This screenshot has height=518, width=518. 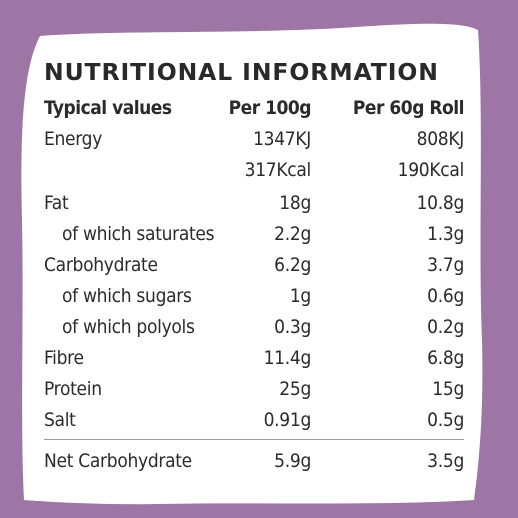 I want to click on row-label: Carbohydrate, so click(x=101, y=265).